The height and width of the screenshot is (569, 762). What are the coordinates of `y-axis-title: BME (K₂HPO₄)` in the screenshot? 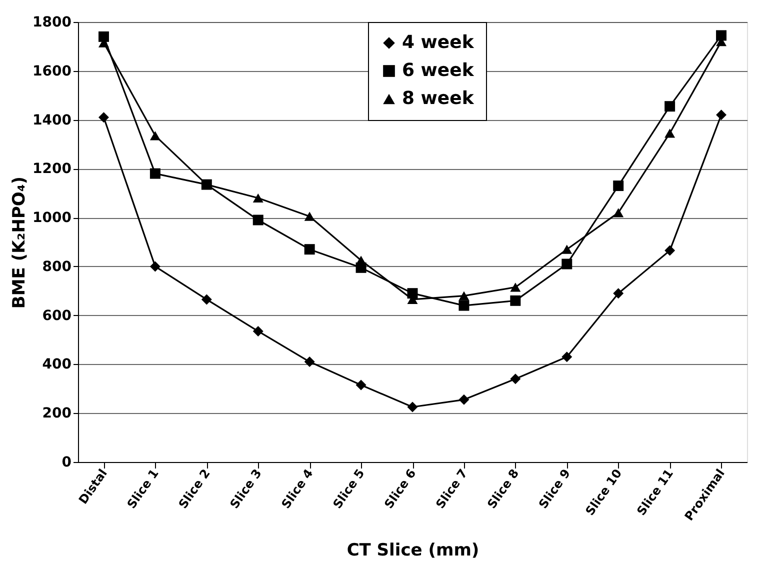 It's located at (20, 242).